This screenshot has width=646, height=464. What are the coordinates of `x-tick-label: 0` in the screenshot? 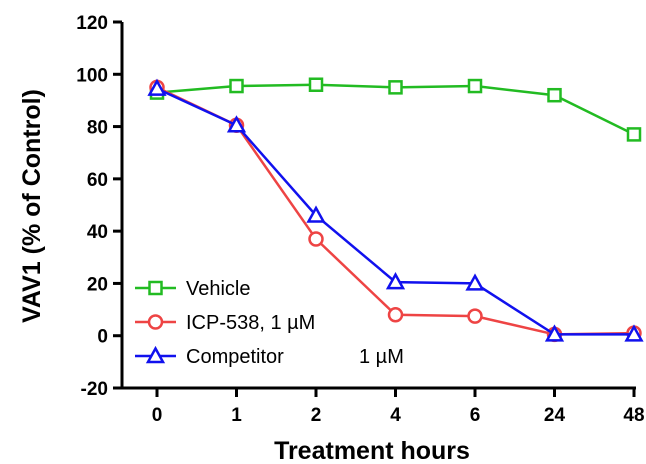 It's located at (157, 415).